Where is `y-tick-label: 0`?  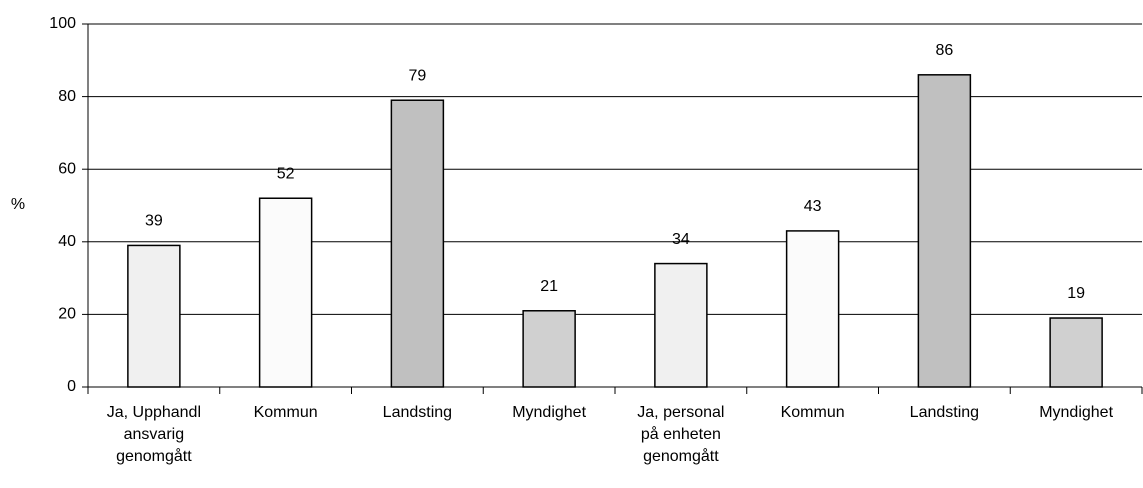 y-tick-label: 0 is located at coordinates (71, 386).